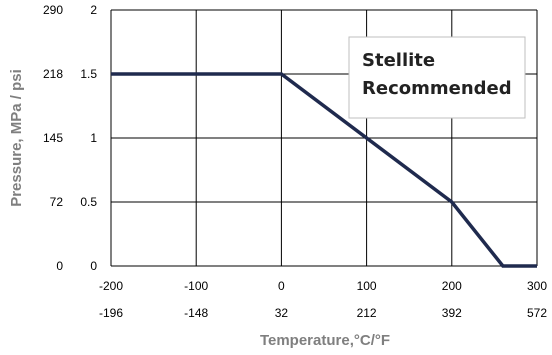 This screenshot has height=355, width=552. I want to click on x-tick-label-celsius: 0, so click(281, 286).